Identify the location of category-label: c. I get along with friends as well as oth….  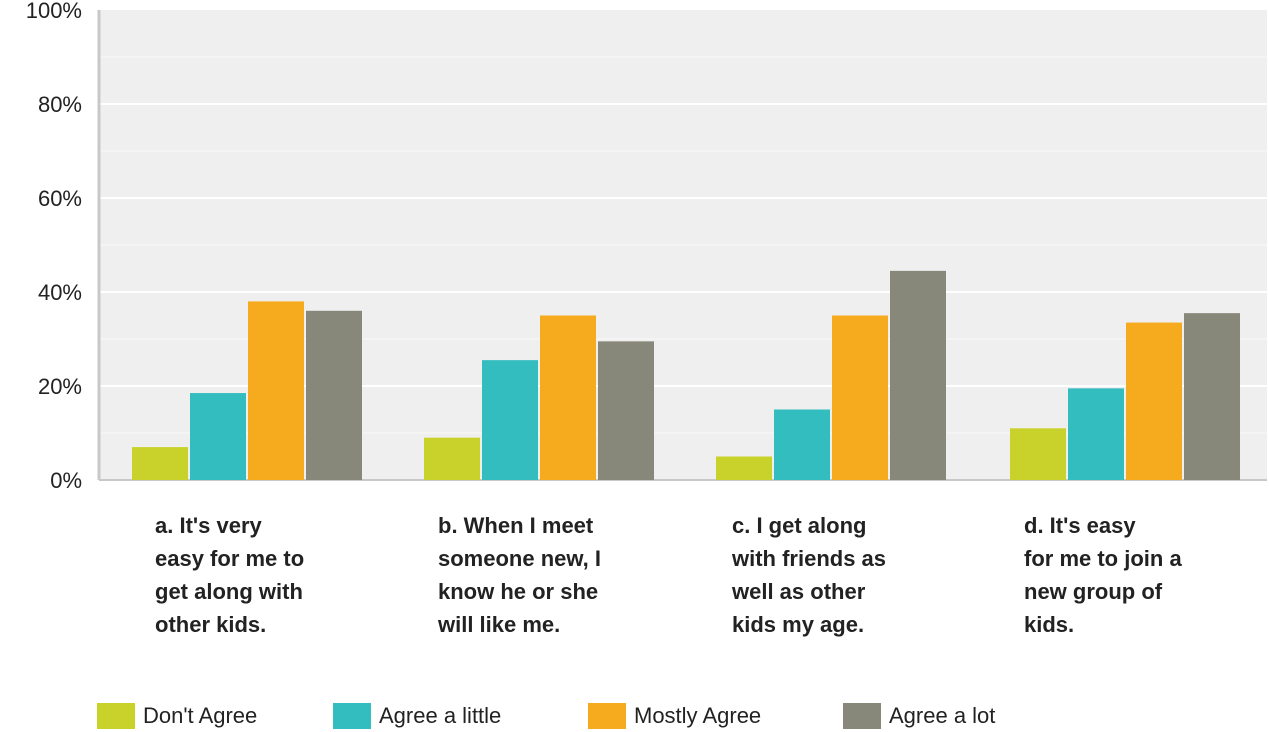
(808, 575).